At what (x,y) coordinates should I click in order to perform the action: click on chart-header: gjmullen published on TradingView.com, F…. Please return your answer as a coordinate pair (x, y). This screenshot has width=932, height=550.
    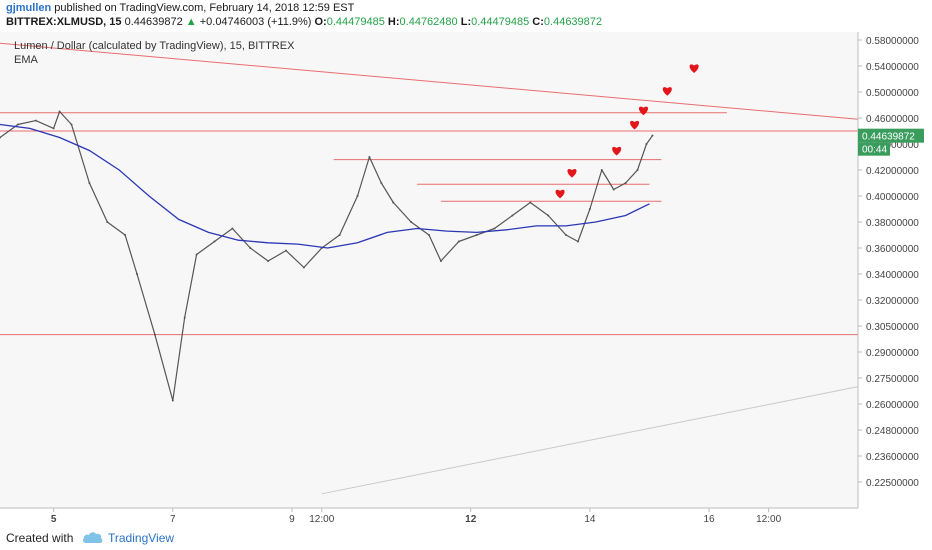
    Looking at the image, I should click on (466, 16).